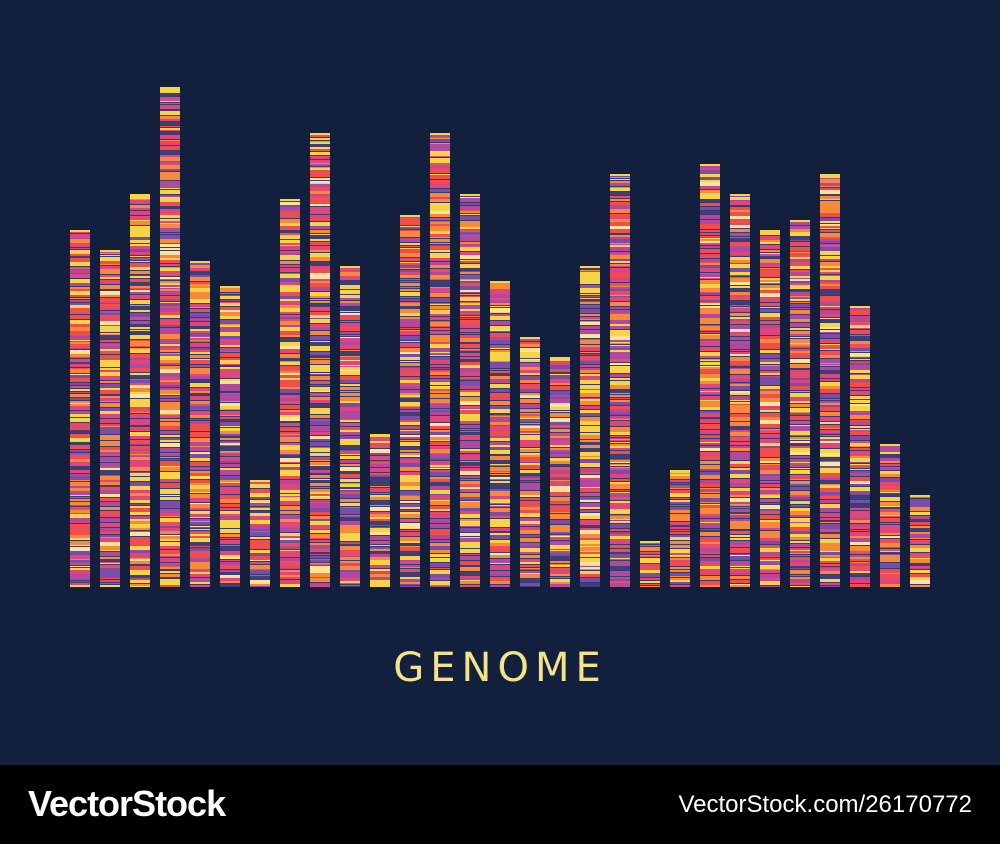 This screenshot has height=844, width=1000. Describe the element at coordinates (500, 804) in the screenshot. I see `watermark-footer: VectorStock VectorStock.com/26170772` at that location.